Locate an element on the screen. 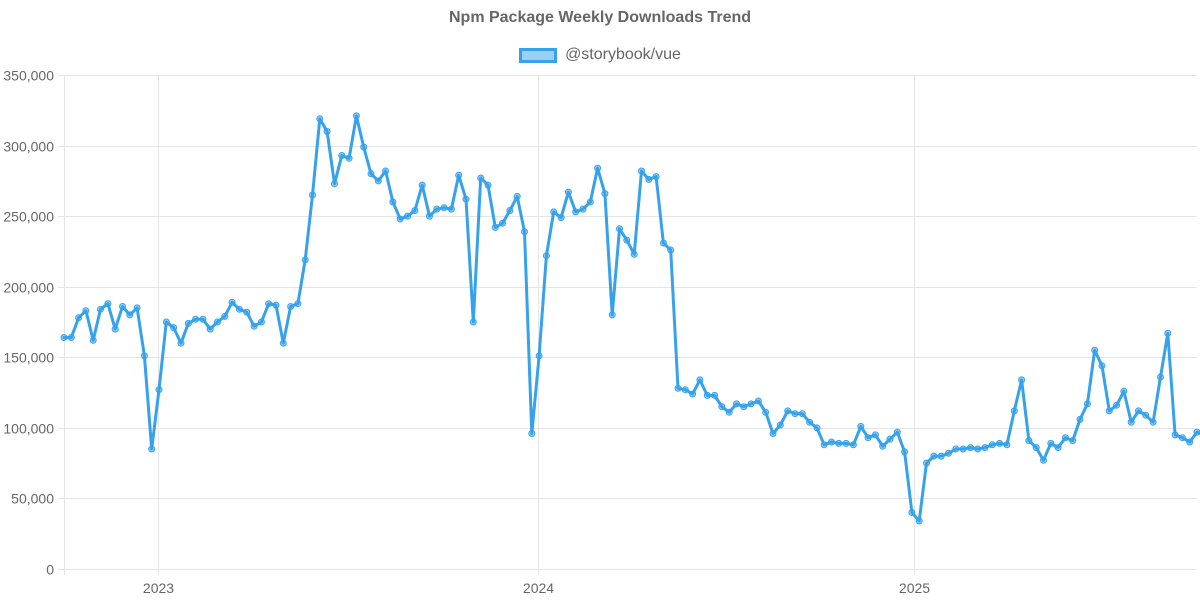 Image resolution: width=1200 pixels, height=600 pixels. legend-swatch is located at coordinates (538, 55).